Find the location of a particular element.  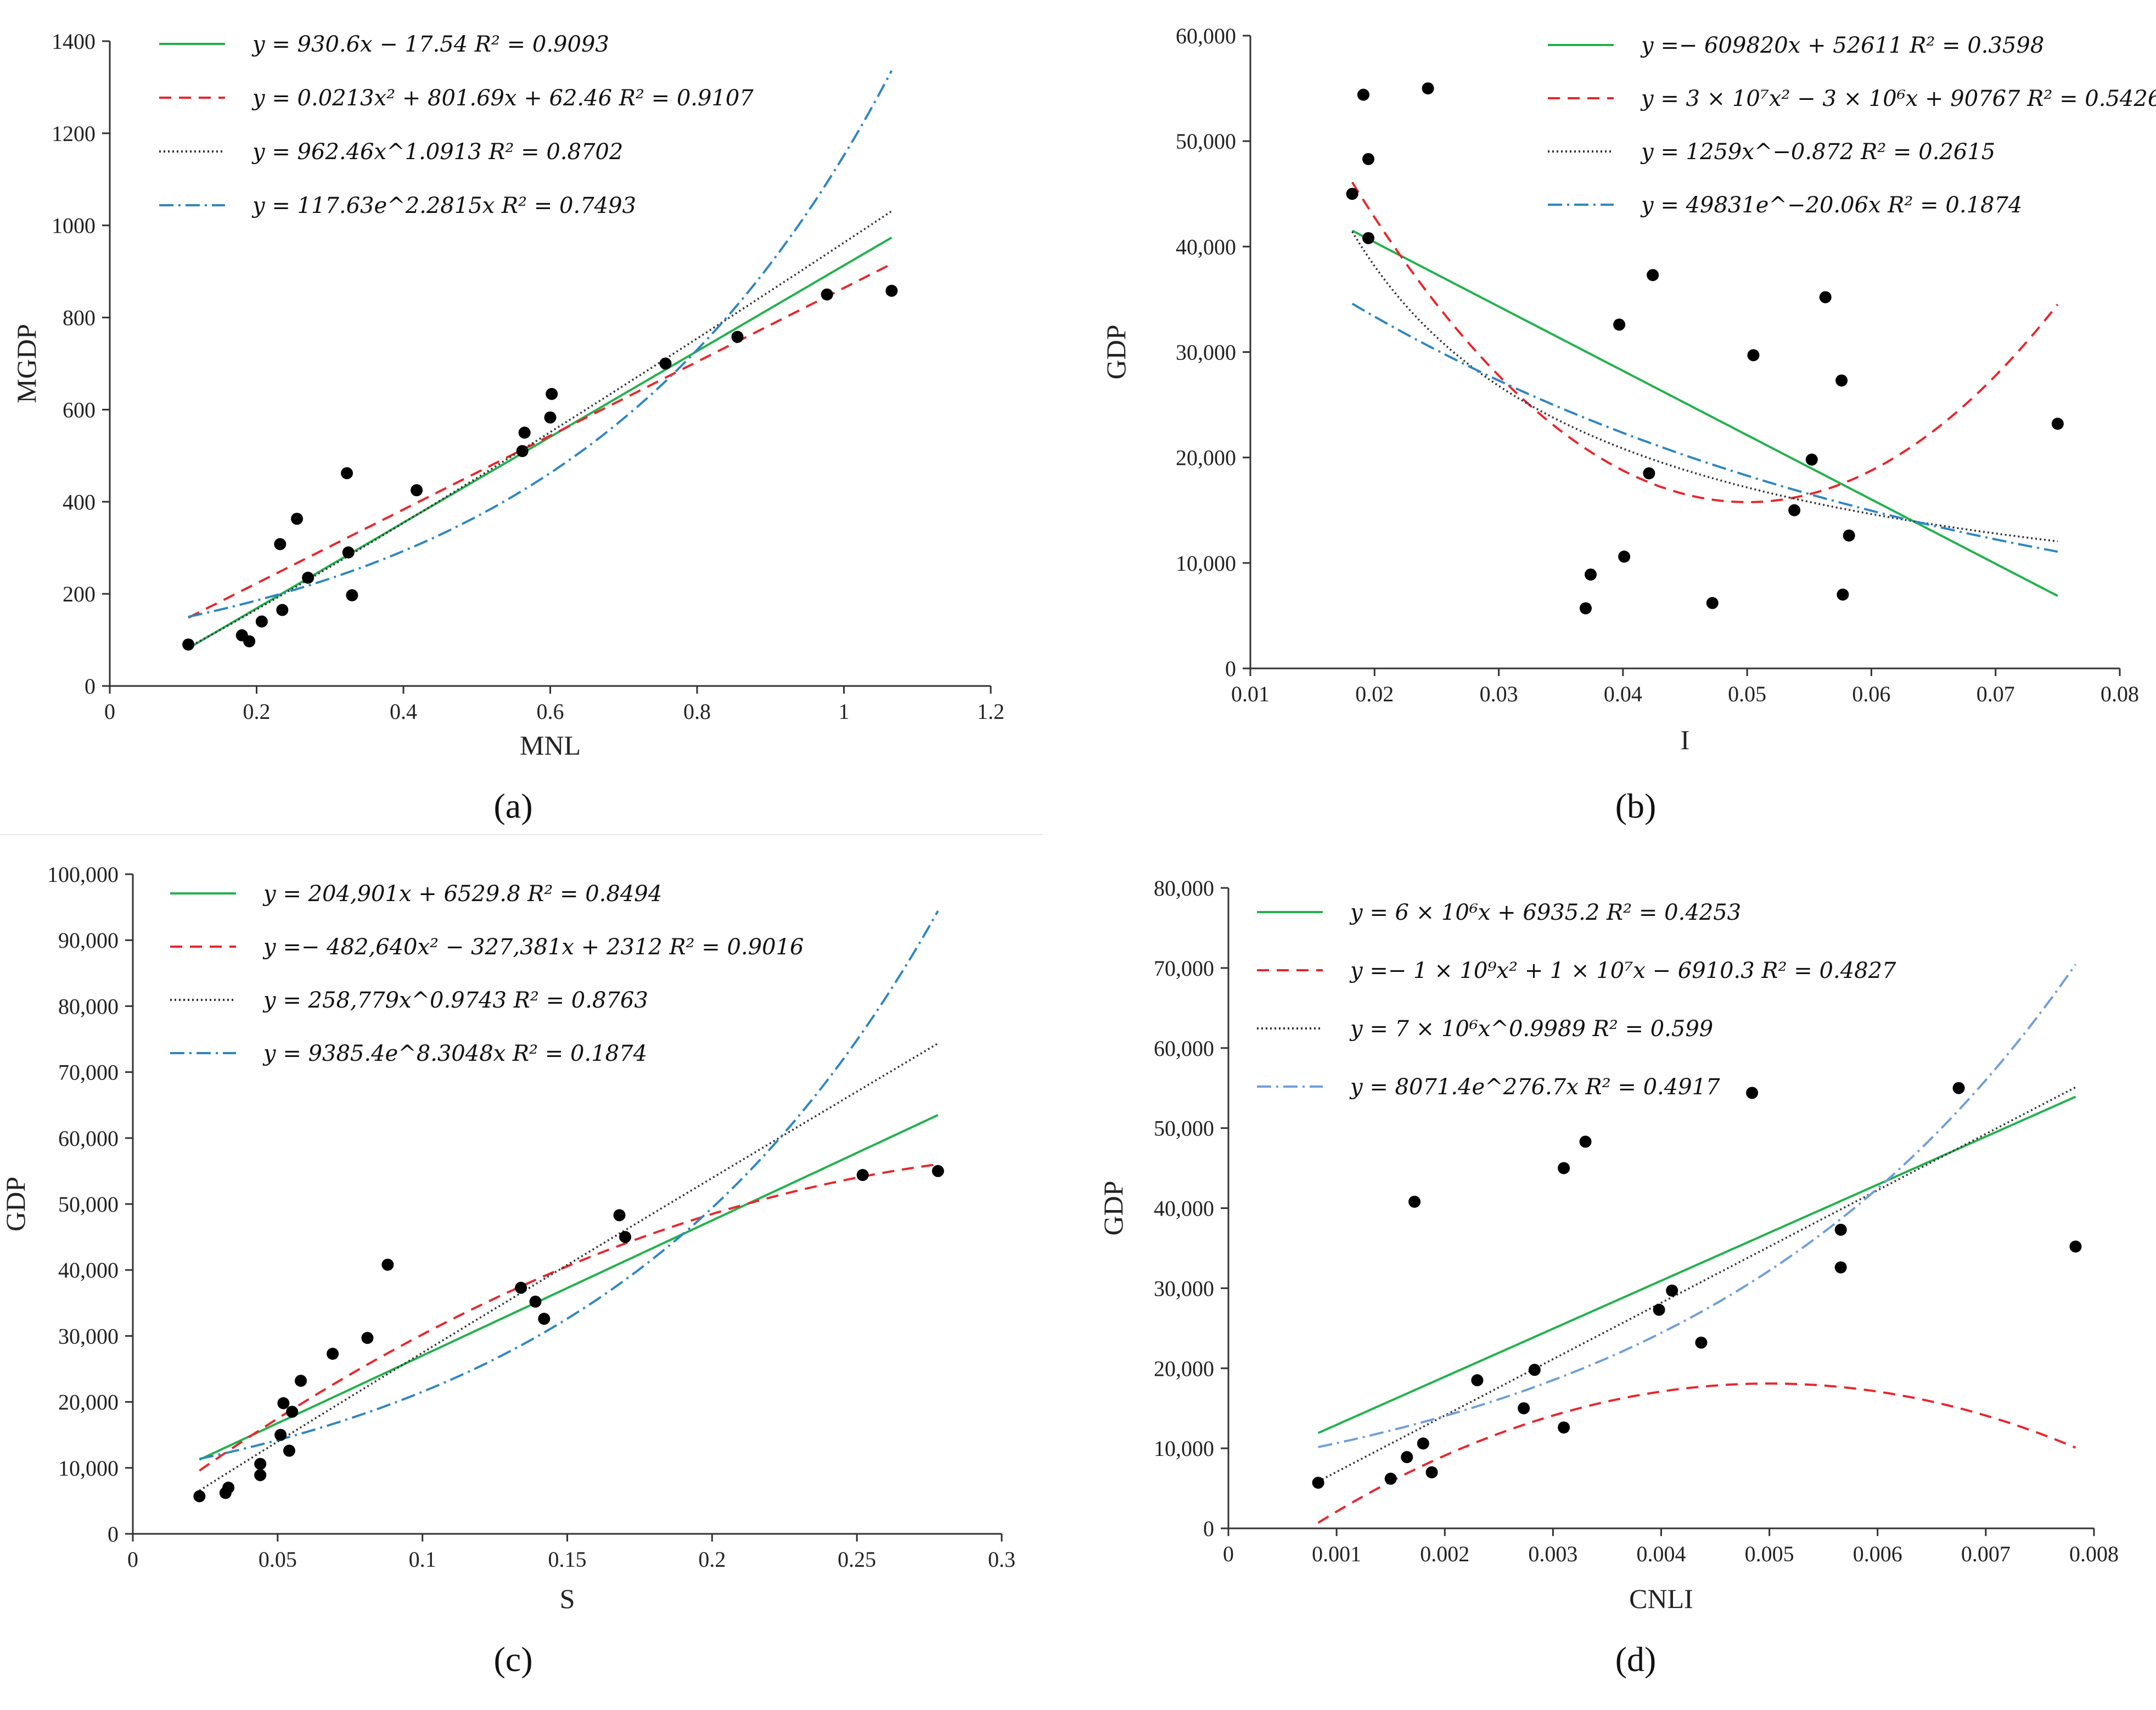

panel-label: (c) is located at coordinates (512, 1659).